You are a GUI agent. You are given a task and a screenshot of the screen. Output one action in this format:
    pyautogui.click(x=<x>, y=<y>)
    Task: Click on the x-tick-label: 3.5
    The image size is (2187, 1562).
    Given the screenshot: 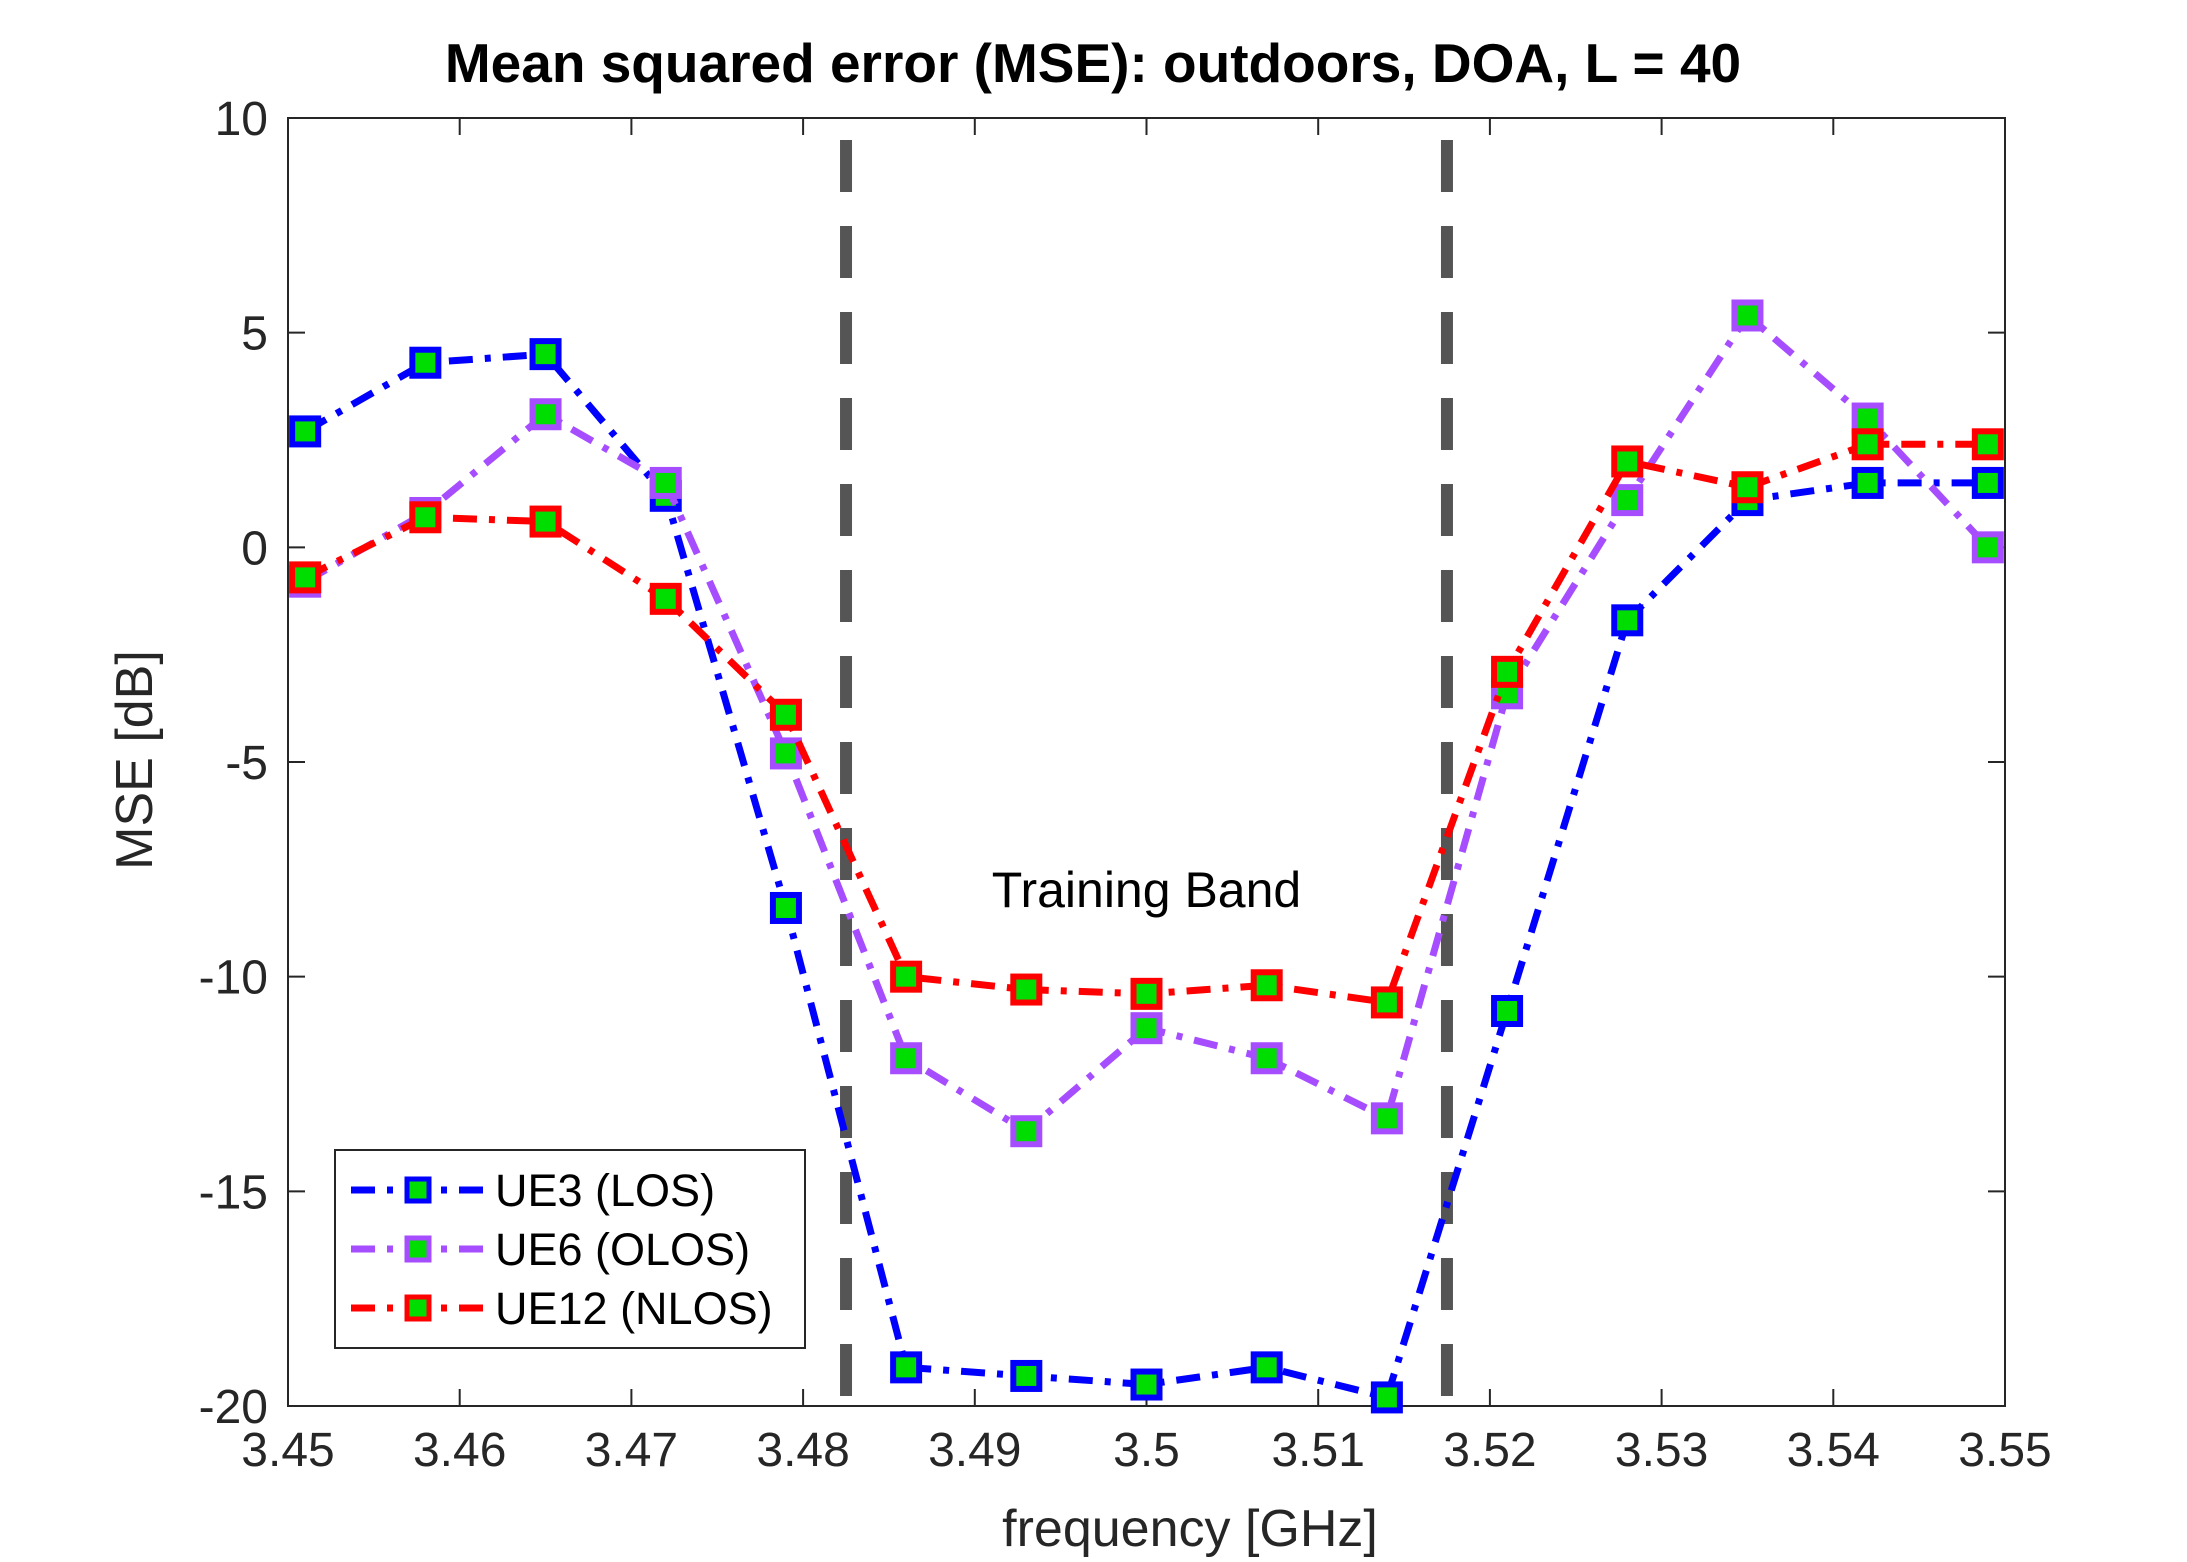 What is the action you would take?
    pyautogui.click(x=1146, y=1450)
    